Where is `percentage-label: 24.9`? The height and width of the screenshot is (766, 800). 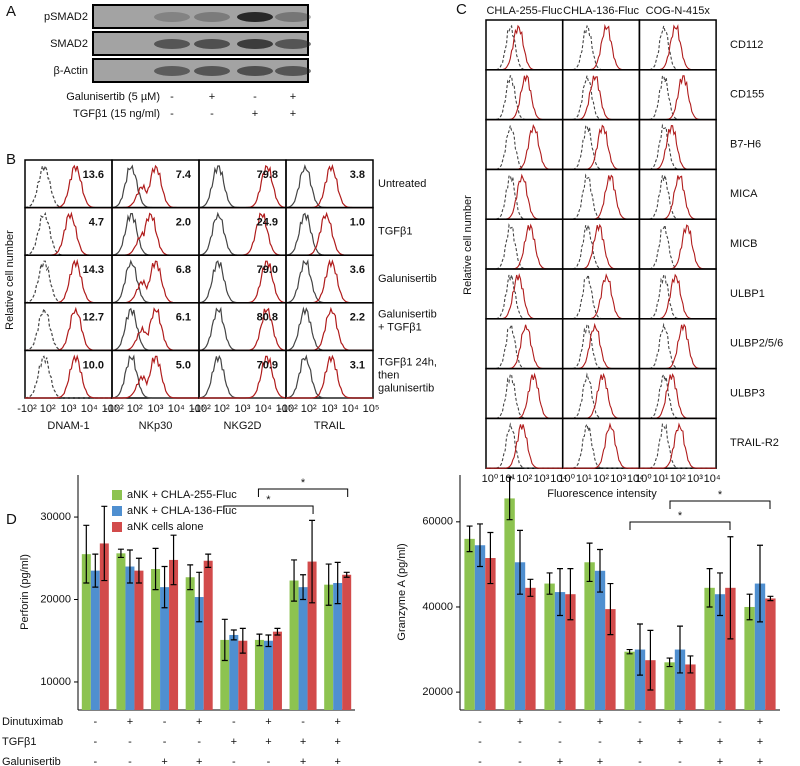 percentage-label: 24.9 is located at coordinates (267, 223).